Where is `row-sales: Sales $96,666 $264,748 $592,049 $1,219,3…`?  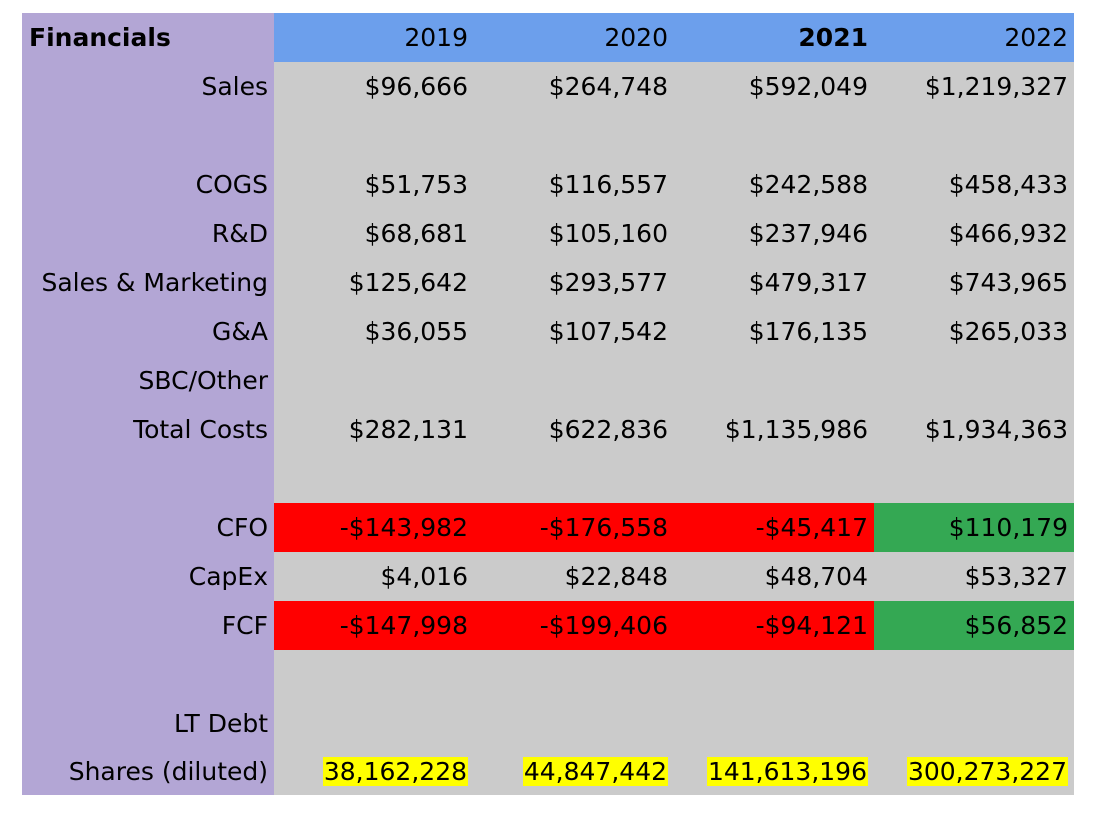 row-sales: Sales $96,666 $264,748 $592,049 $1,219,3… is located at coordinates (548, 86).